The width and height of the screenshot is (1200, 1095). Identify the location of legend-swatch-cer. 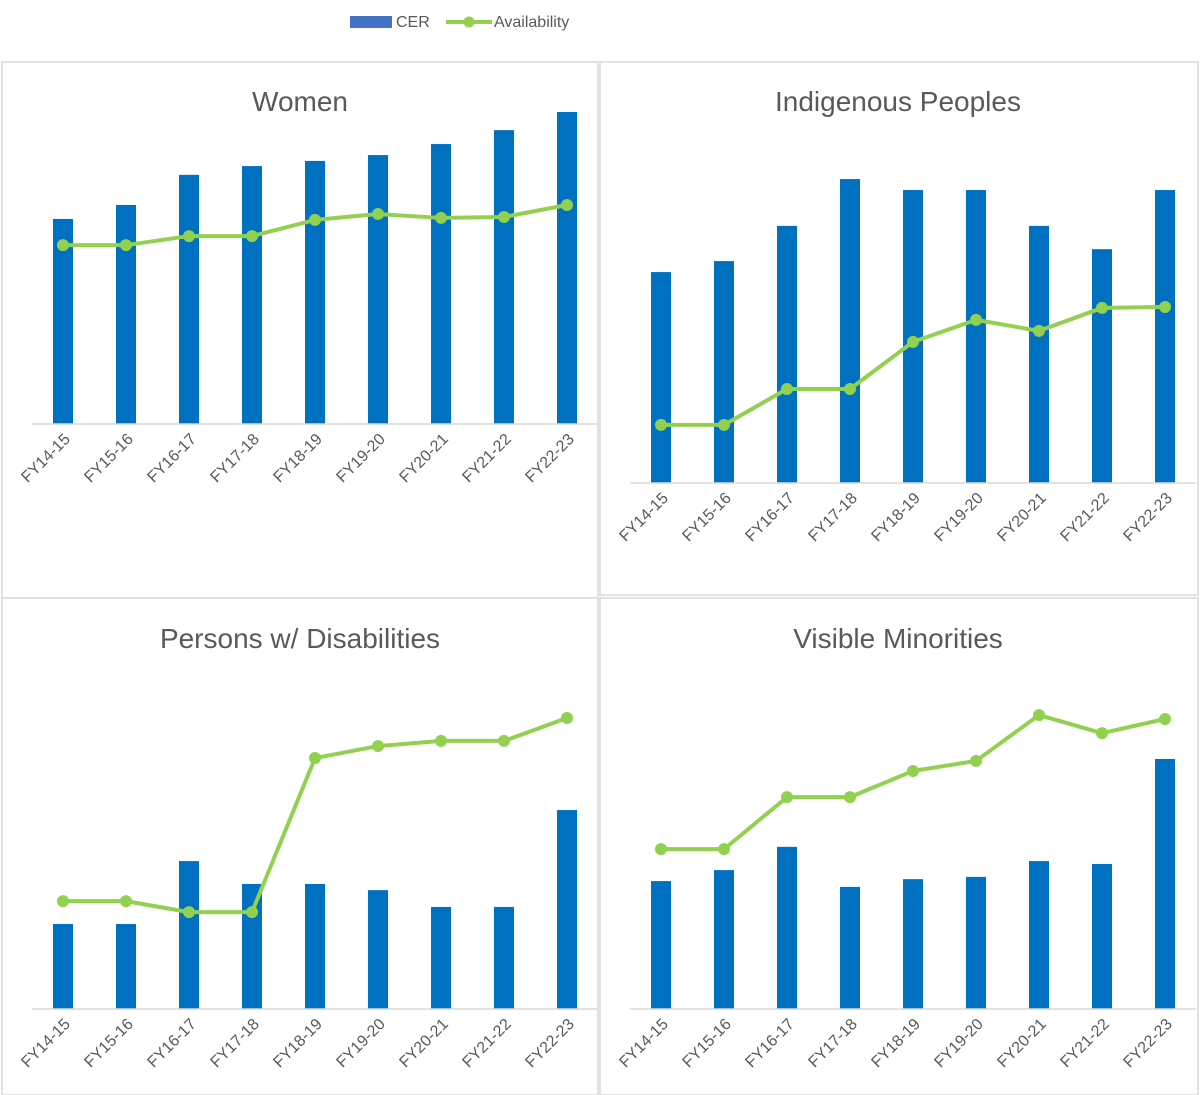
(371, 22).